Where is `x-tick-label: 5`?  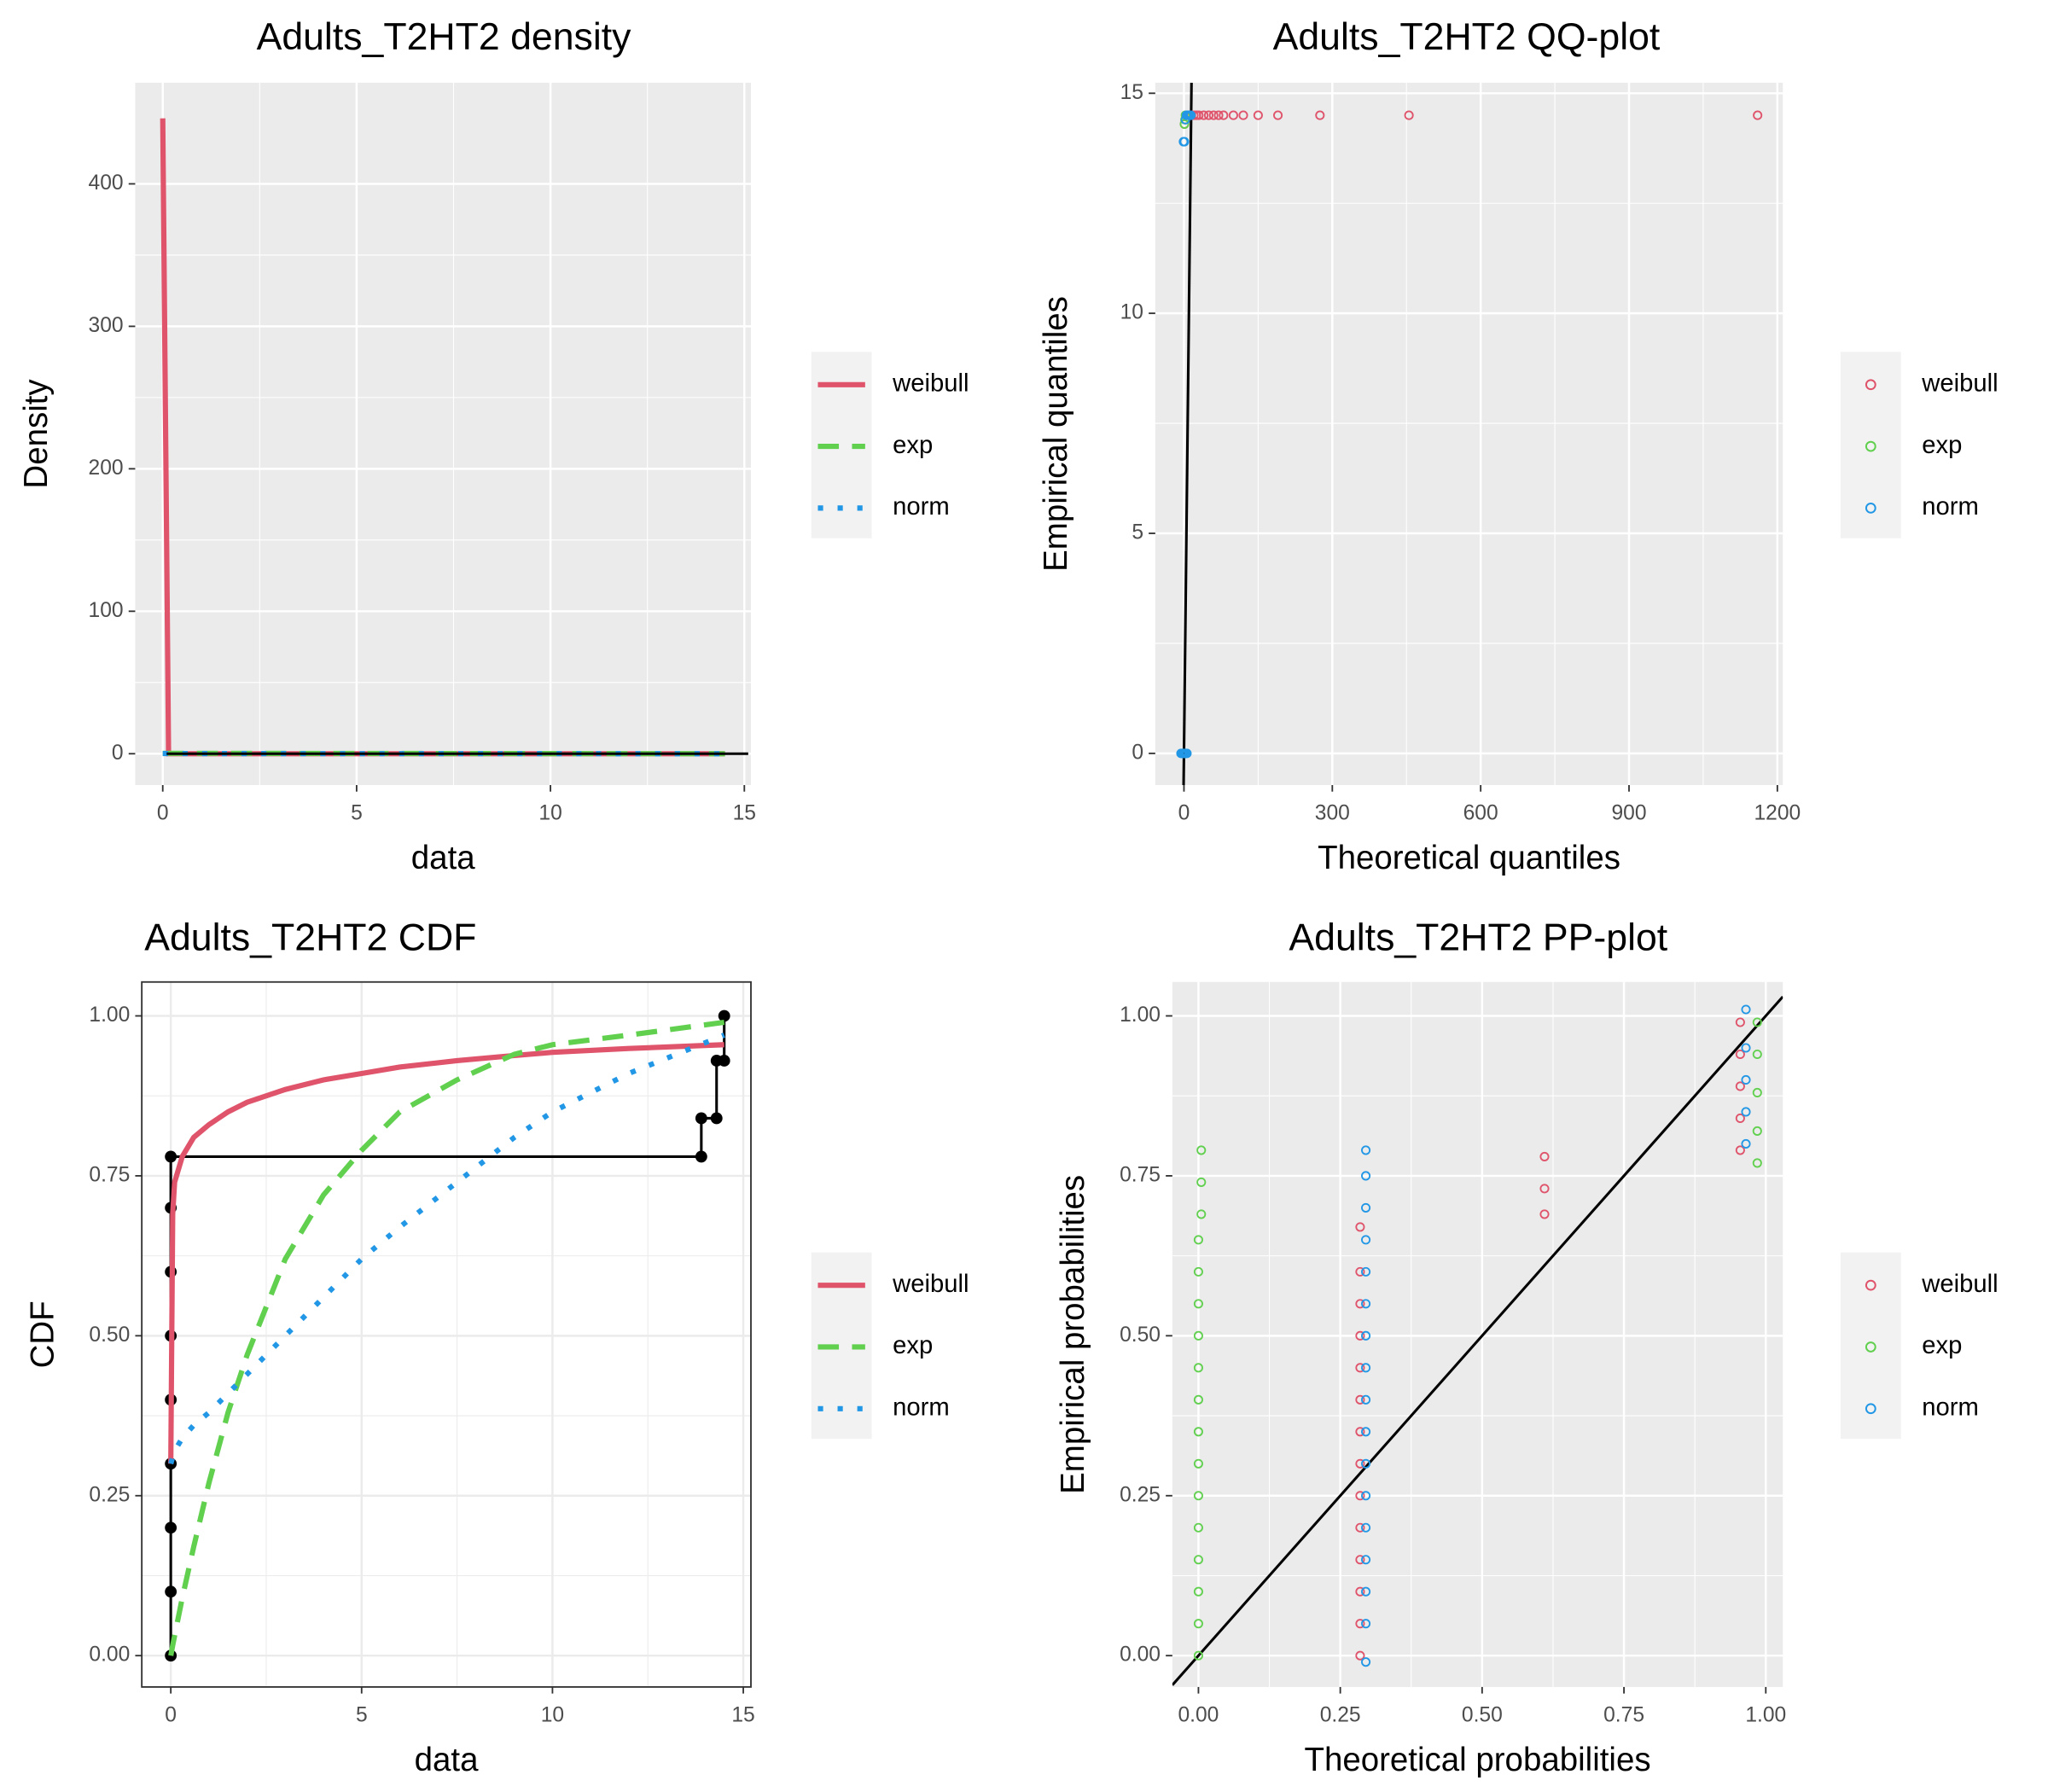
x-tick-label: 5 is located at coordinates (357, 812).